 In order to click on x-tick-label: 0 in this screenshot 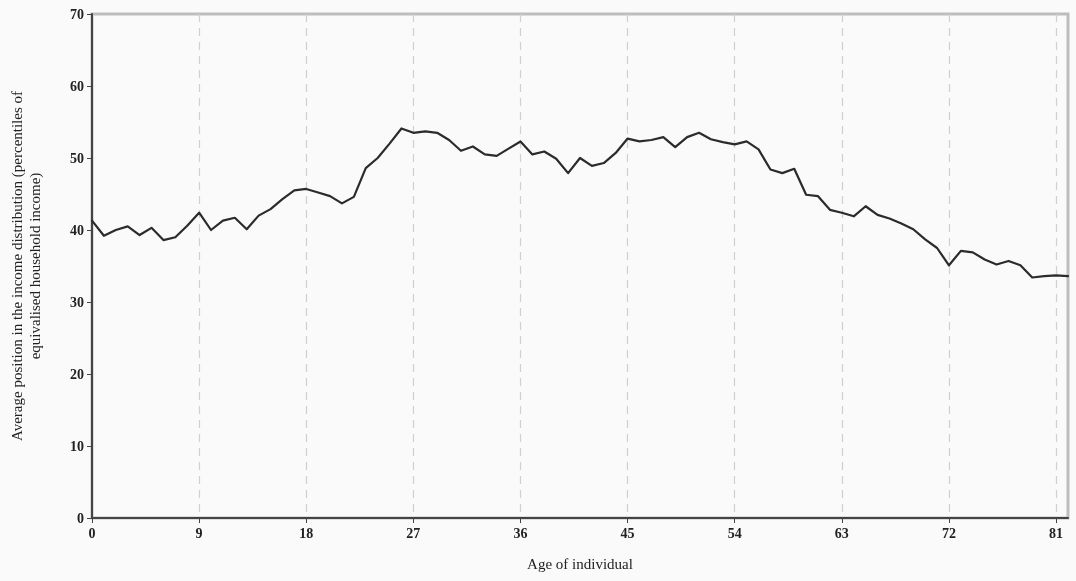, I will do `click(92, 533)`.